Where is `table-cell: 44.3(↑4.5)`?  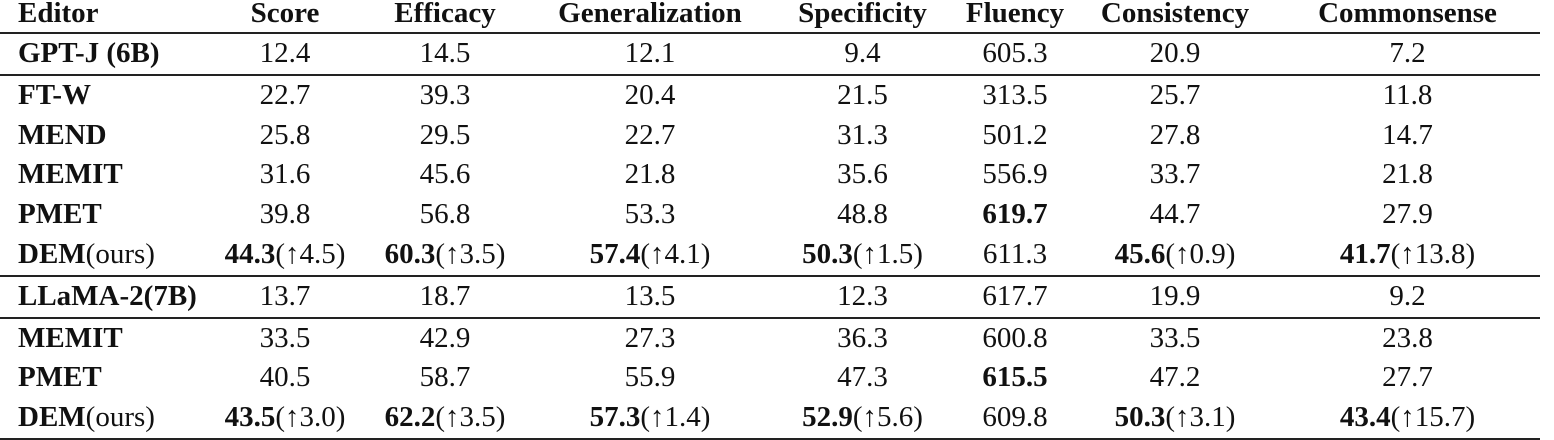 table-cell: 44.3(↑4.5) is located at coordinates (285, 255).